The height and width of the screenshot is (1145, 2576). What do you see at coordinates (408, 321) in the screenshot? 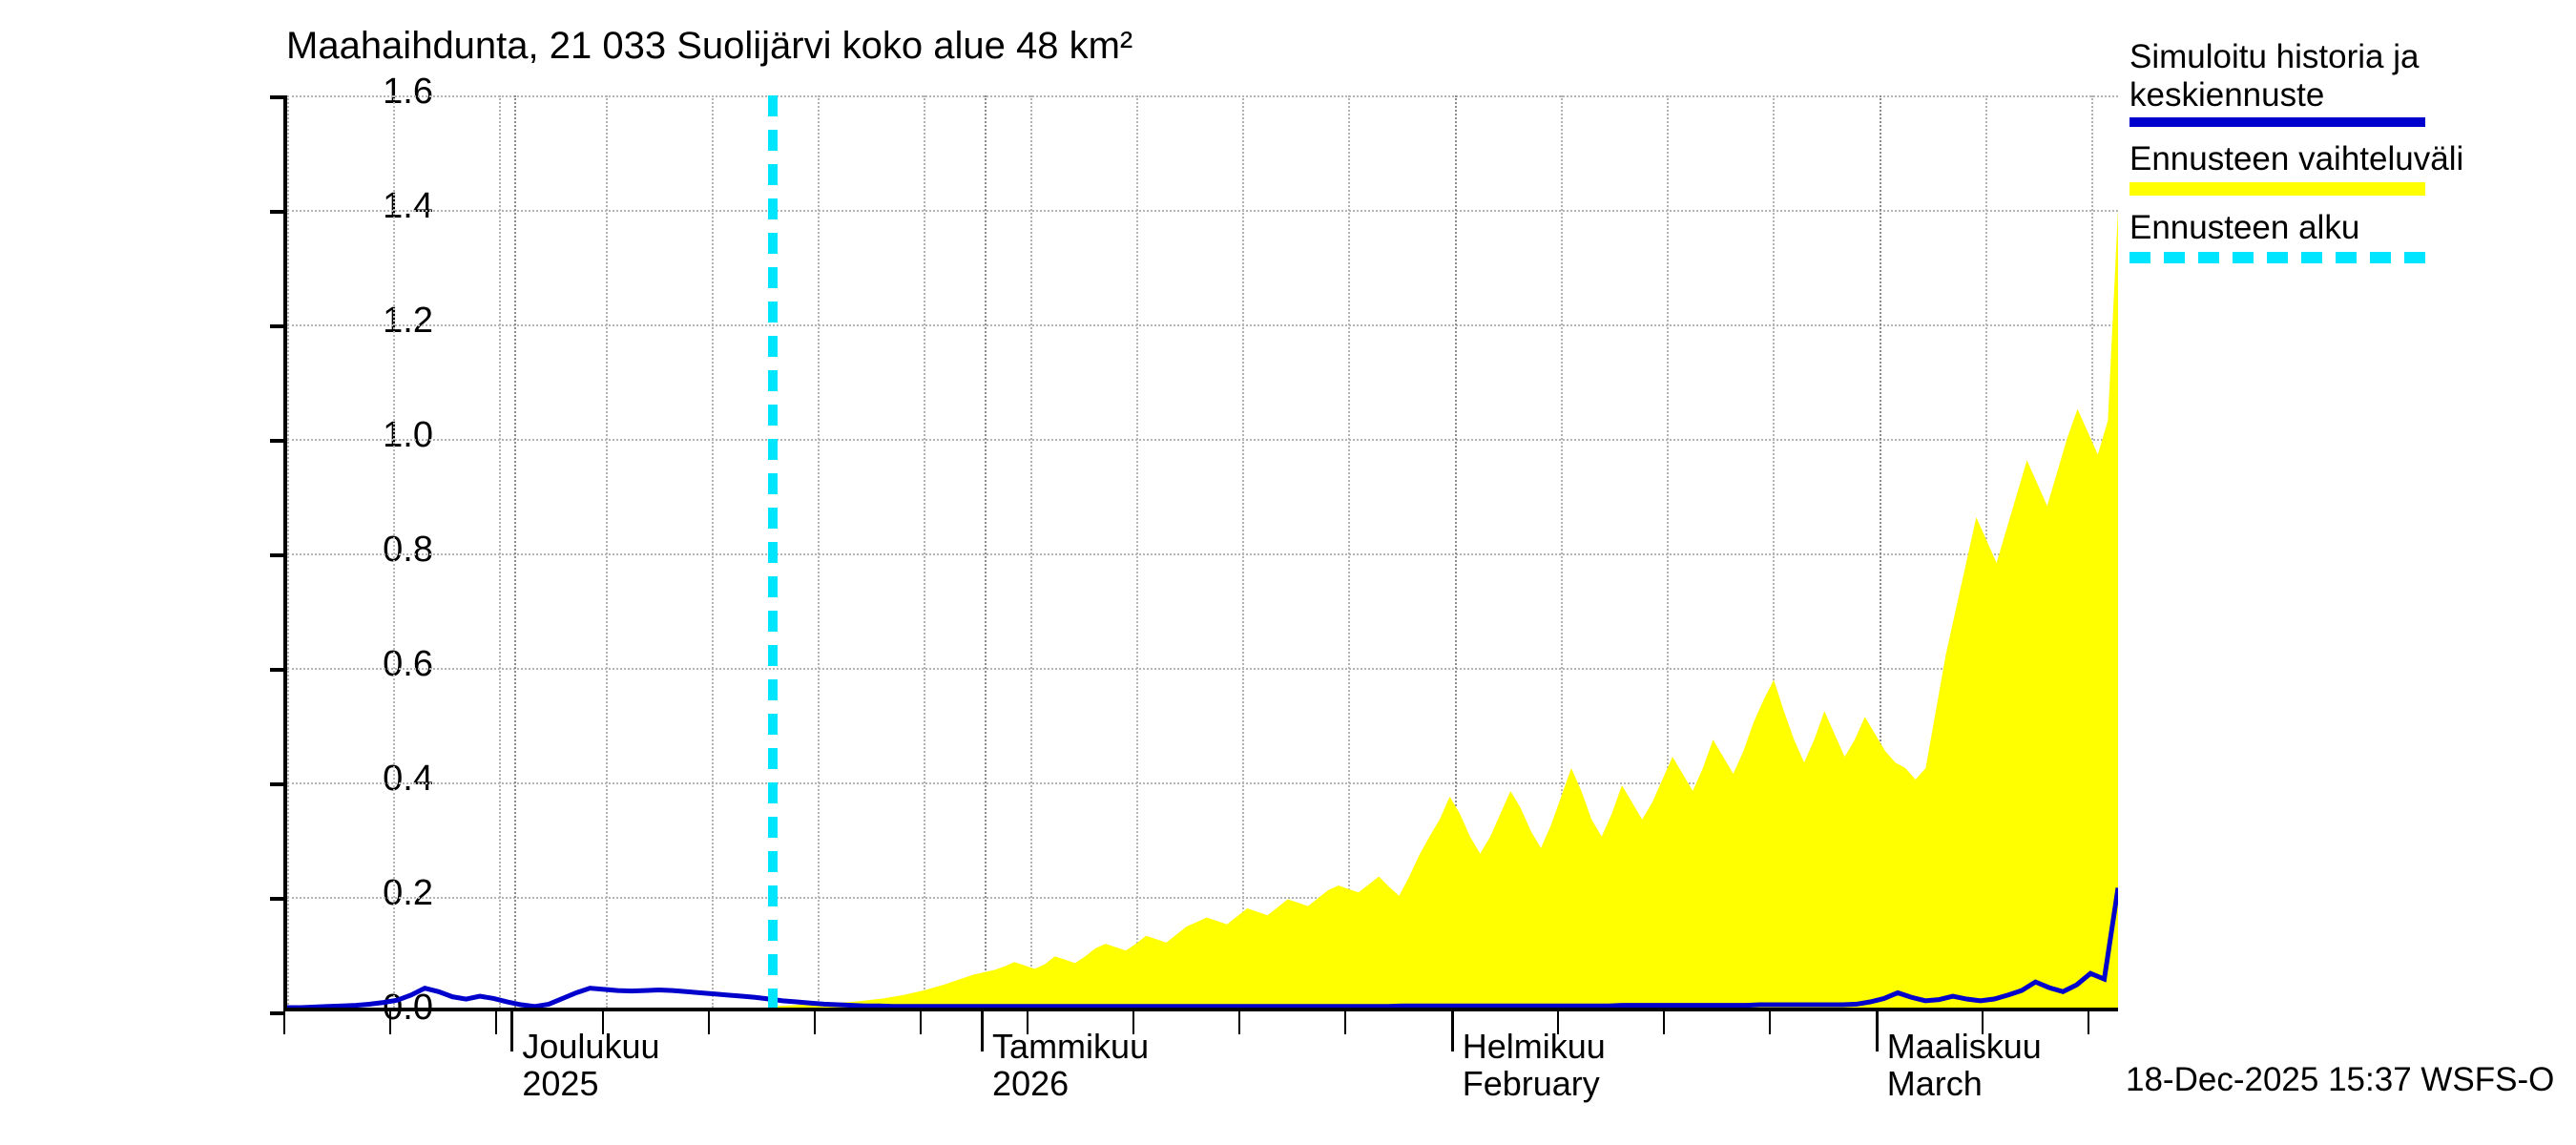
I see `y-axis-tick-label: 1.2` at bounding box center [408, 321].